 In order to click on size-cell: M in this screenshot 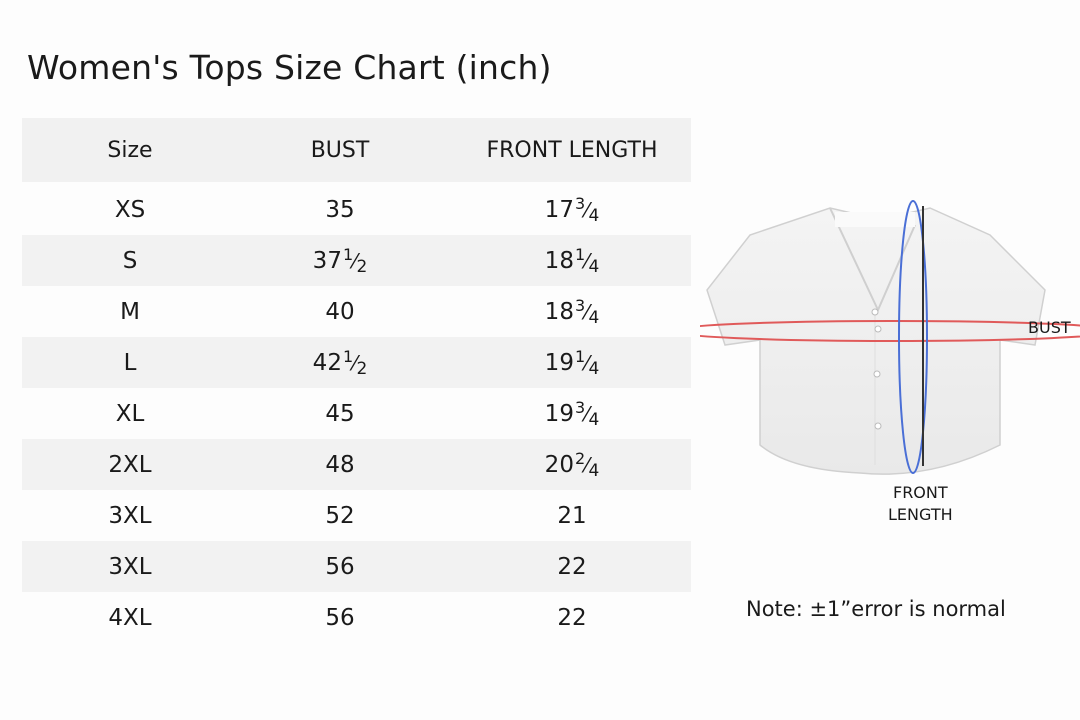, I will do `click(130, 311)`.